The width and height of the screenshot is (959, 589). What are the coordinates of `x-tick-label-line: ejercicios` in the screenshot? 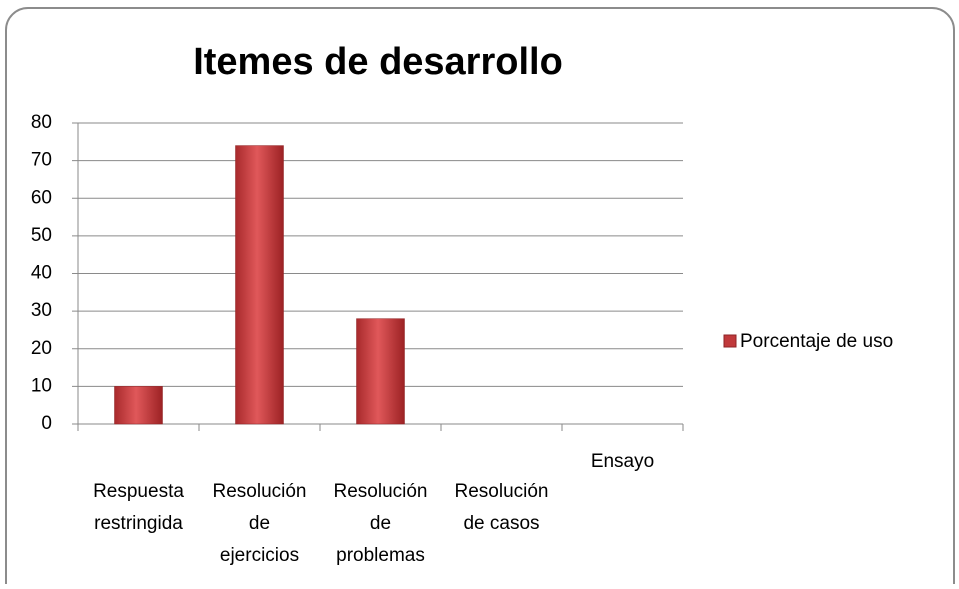 It's located at (259, 555).